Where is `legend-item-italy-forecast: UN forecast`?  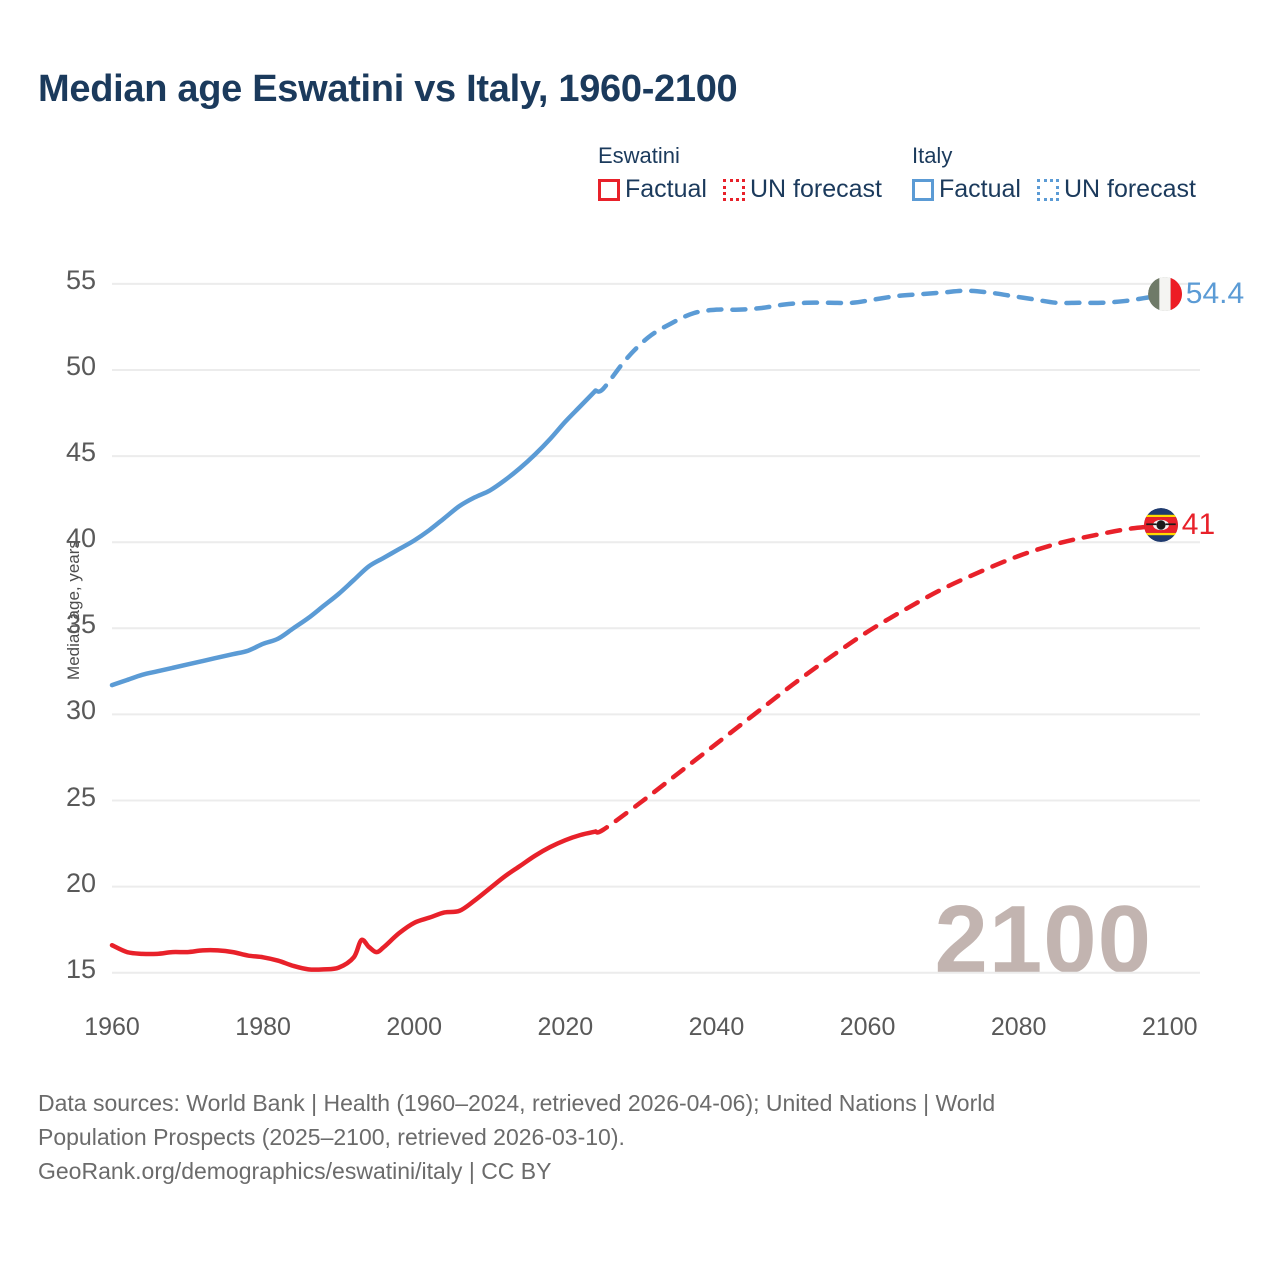
legend-item-italy-forecast: UN forecast is located at coordinates (1116, 189).